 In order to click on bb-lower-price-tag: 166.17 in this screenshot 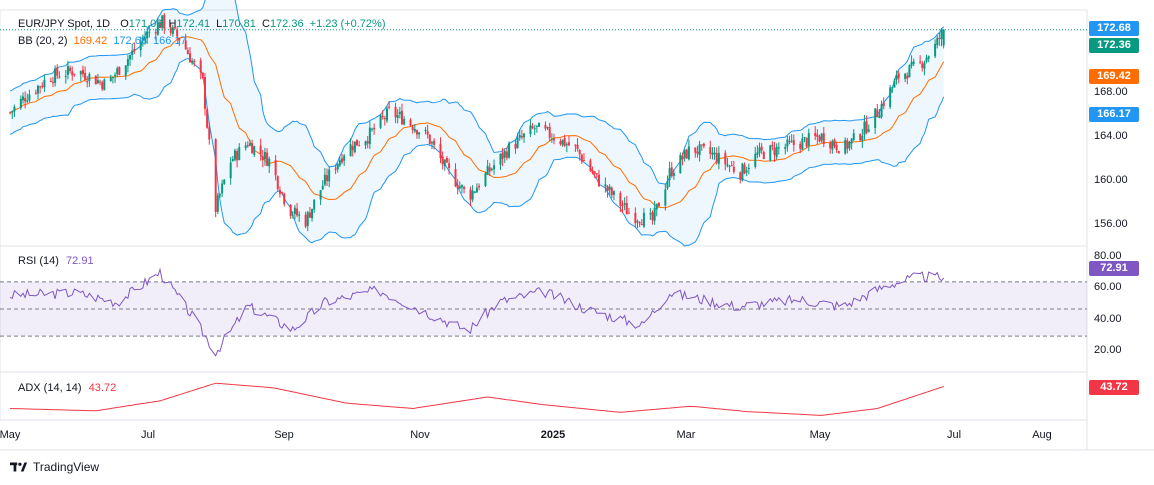, I will do `click(1114, 114)`.